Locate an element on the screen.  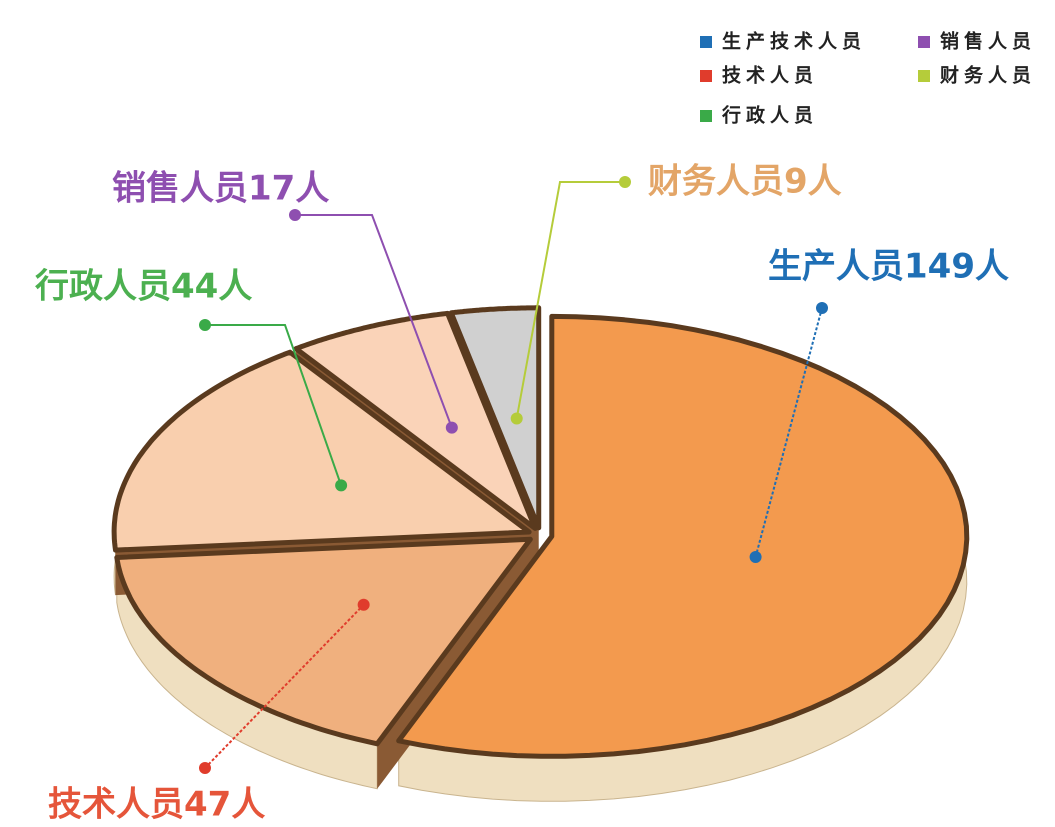
legend-label: 财务人员 is located at coordinates (988, 75).